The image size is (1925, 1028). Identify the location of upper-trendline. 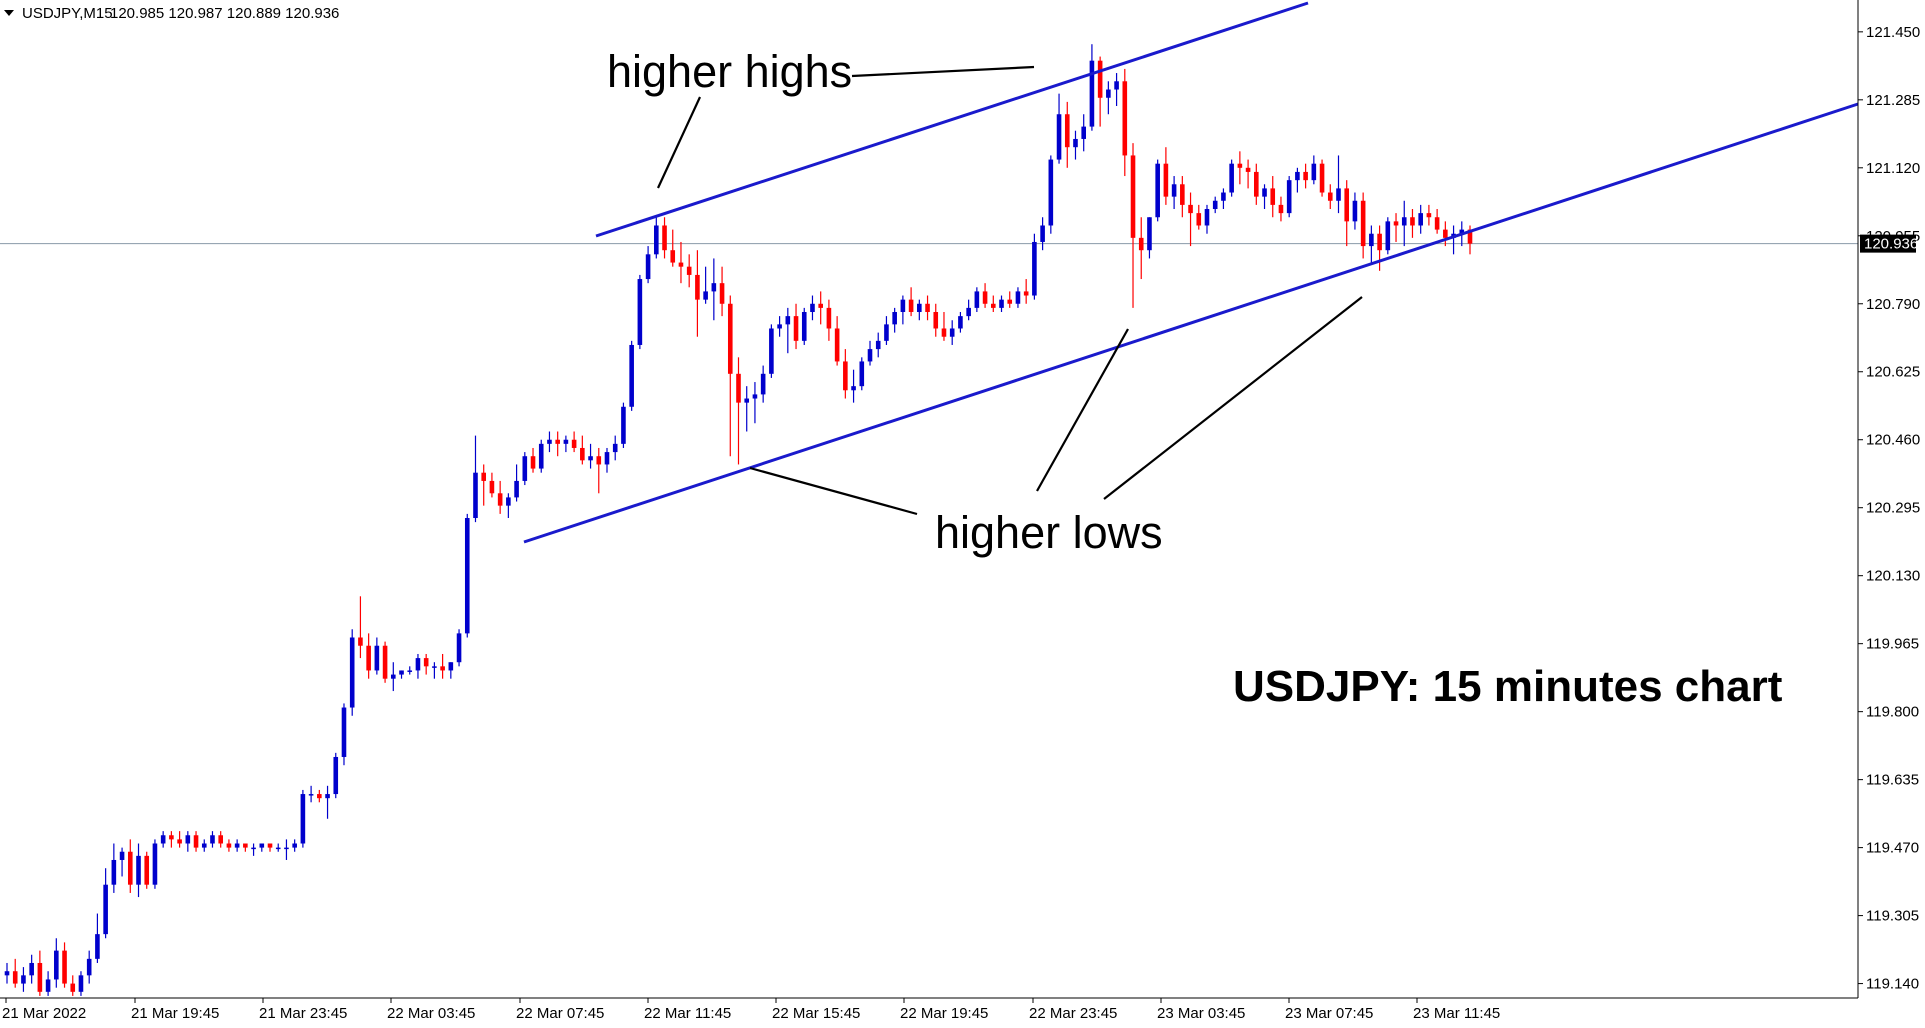
(952, 119).